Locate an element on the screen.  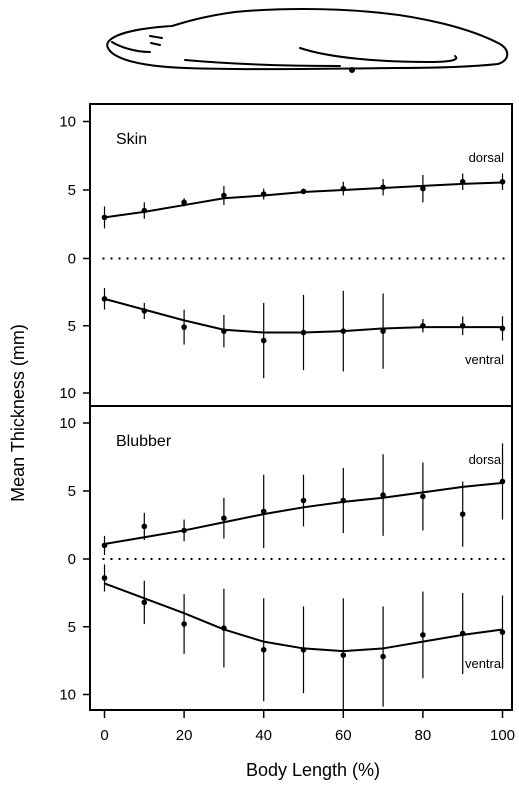
seal-body-outline is located at coordinates (307, 39).